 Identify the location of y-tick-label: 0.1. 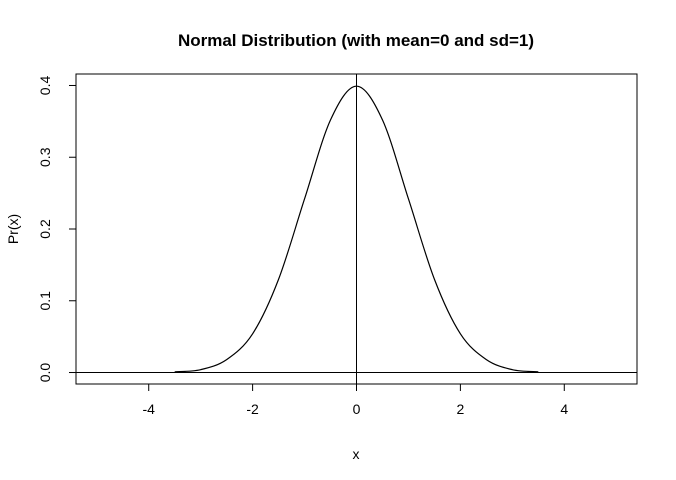
(45, 301).